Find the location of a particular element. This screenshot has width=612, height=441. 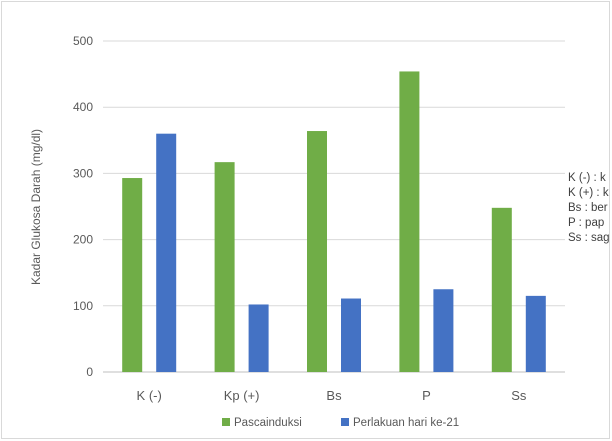

y-tick-label: 400 is located at coordinates (83, 107).